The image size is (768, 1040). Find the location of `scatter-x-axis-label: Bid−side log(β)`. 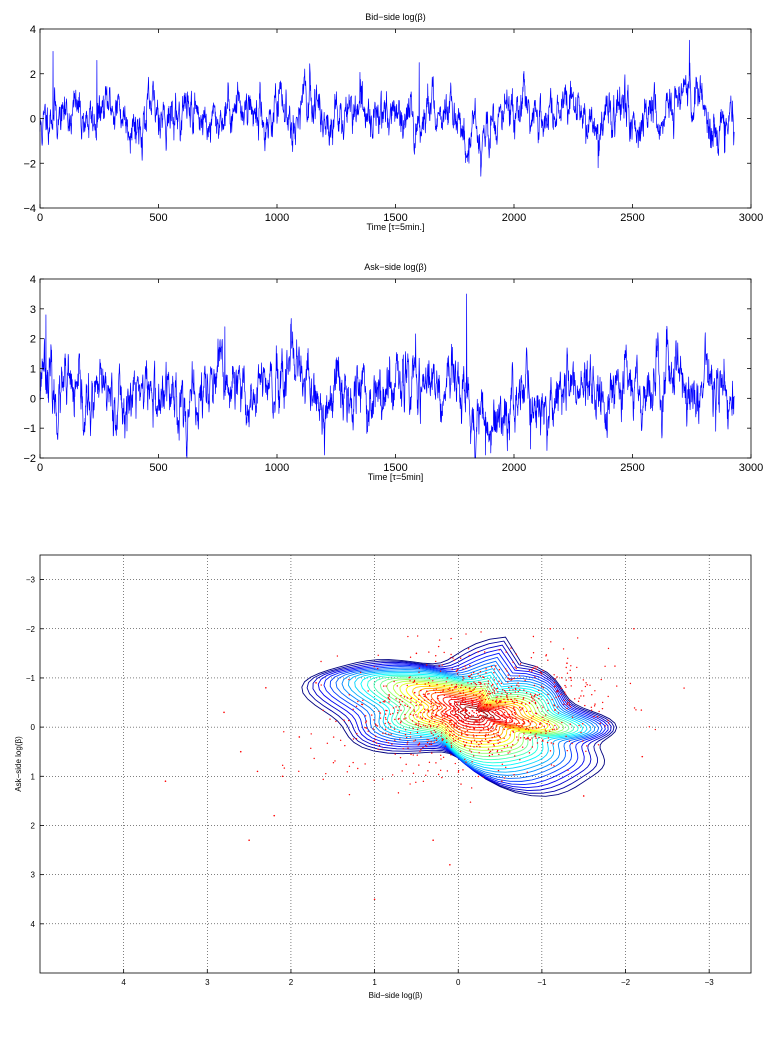

scatter-x-axis-label: Bid−side log(β) is located at coordinates (396, 995).